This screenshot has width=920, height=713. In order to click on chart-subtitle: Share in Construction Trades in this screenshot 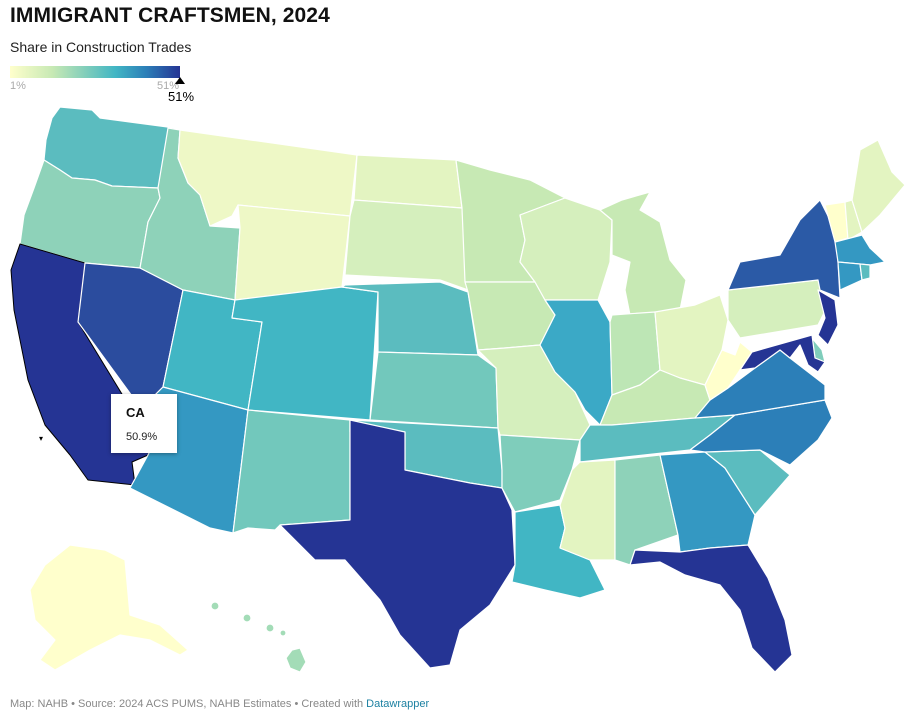, I will do `click(101, 47)`.